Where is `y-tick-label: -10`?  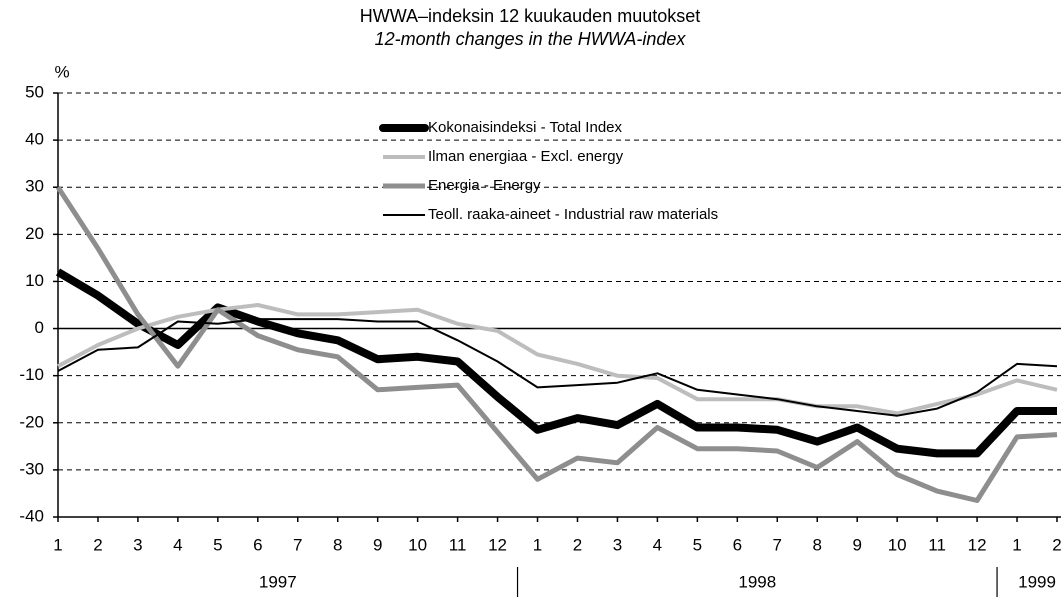
y-tick-label: -10 is located at coordinates (31, 374).